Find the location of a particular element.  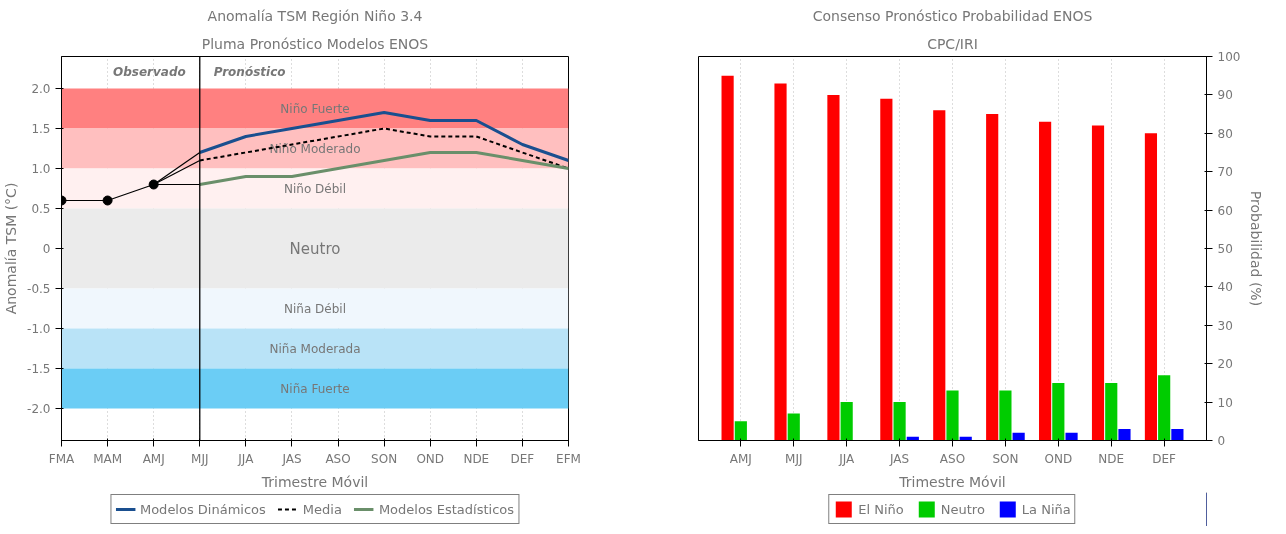

y2-axis-title: Probabilidad (%) is located at coordinates (1256, 248).